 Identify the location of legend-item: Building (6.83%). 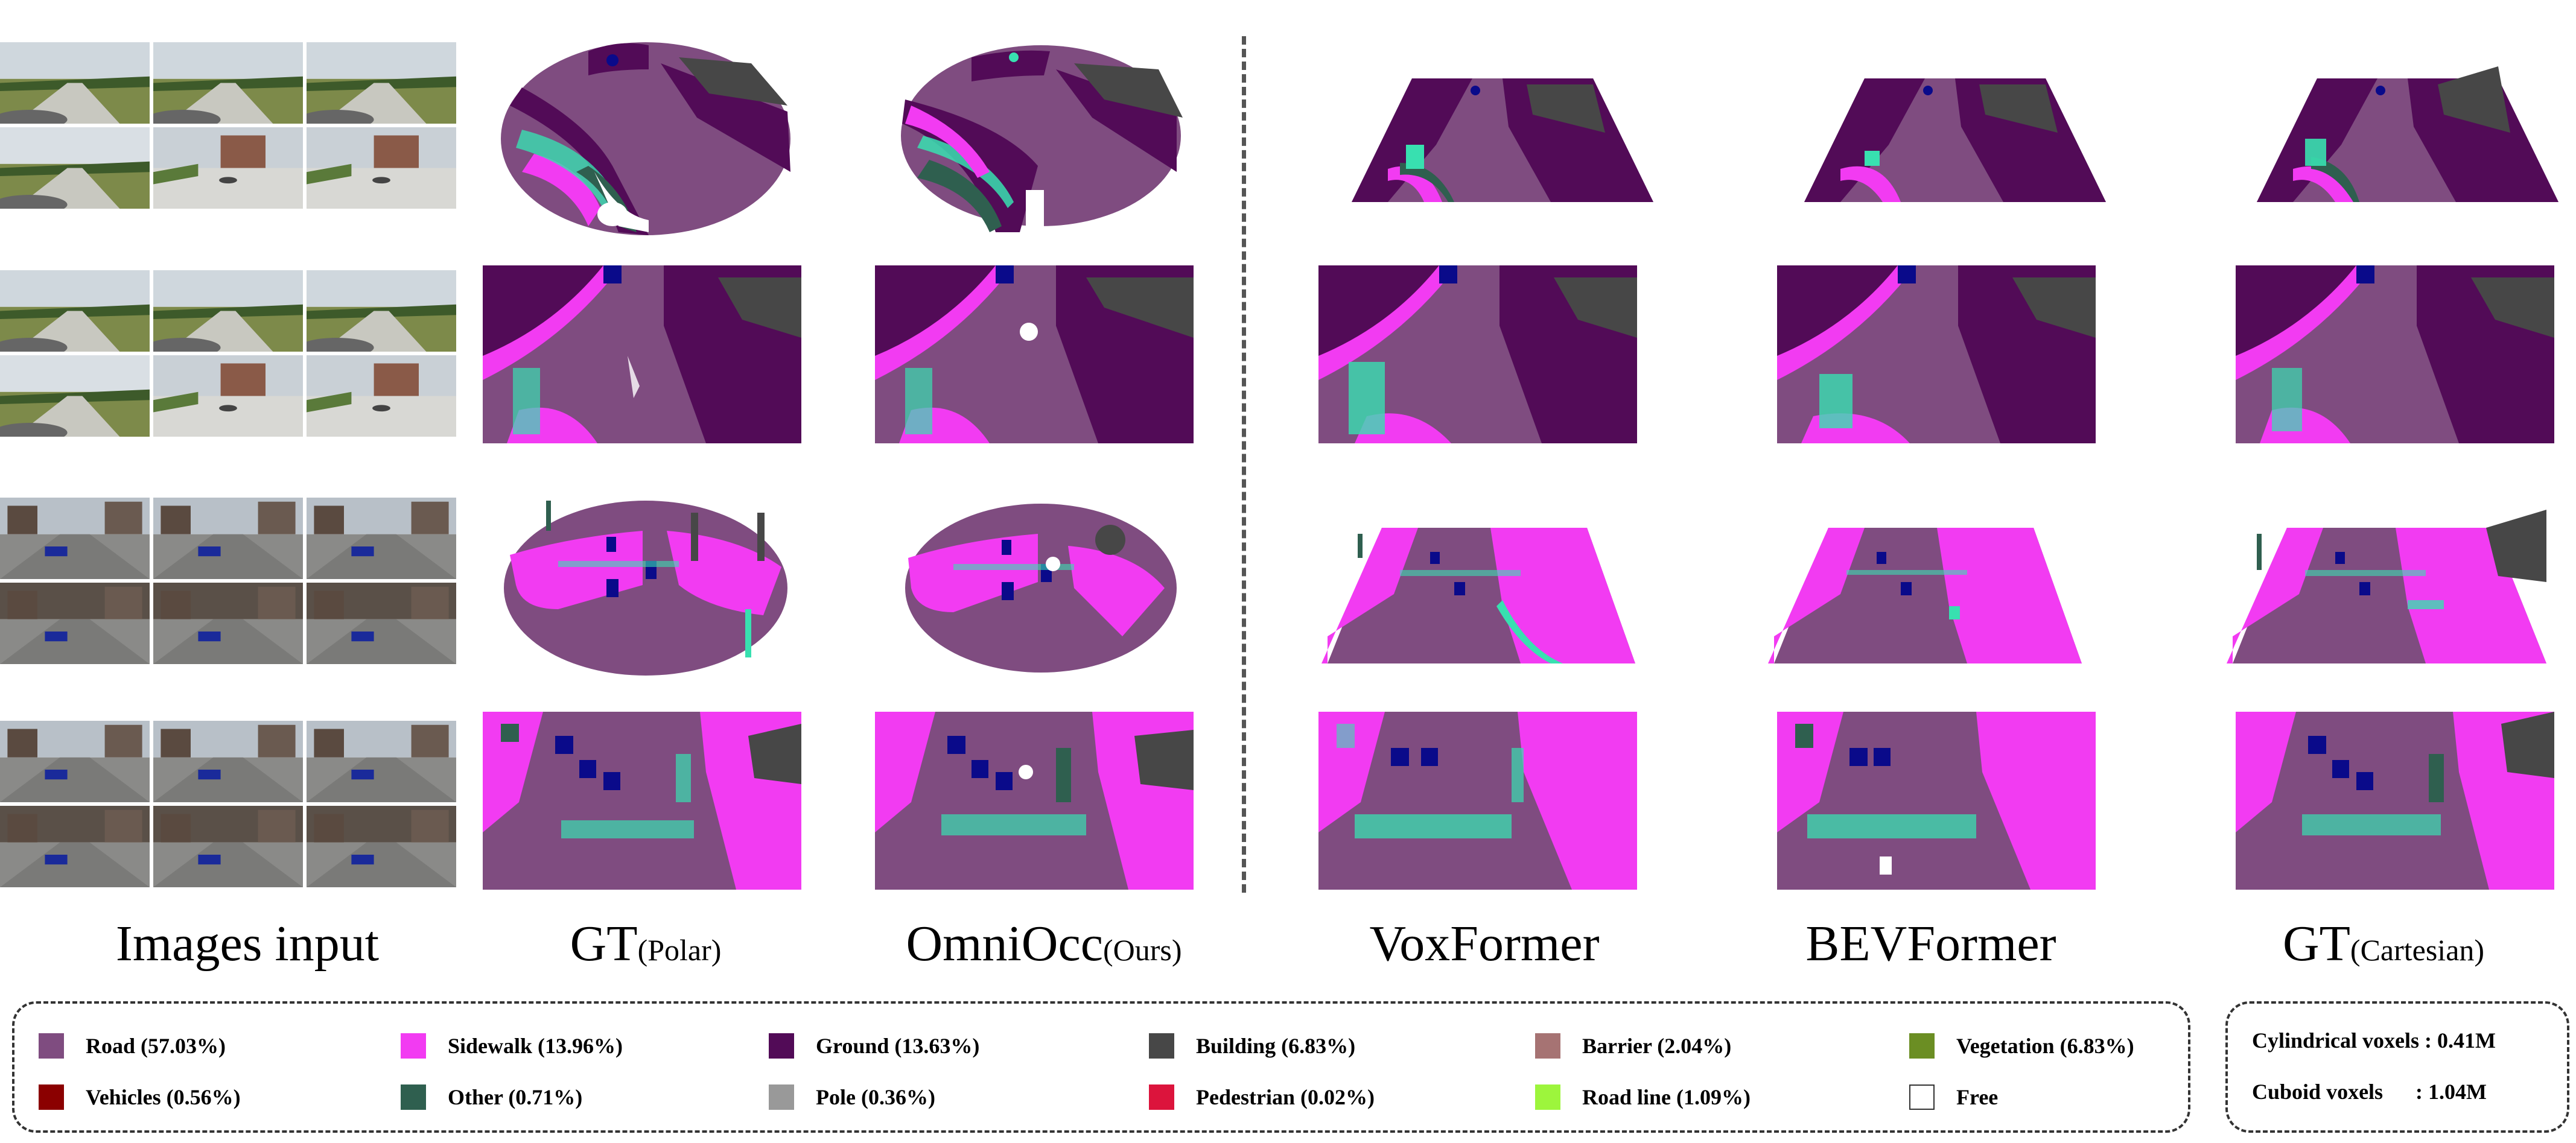
(1252, 1046).